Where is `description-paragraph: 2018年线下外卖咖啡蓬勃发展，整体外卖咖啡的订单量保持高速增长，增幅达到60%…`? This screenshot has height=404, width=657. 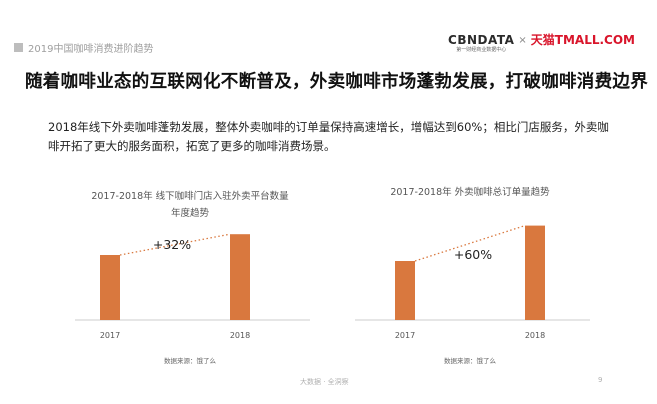 description-paragraph: 2018年线下外卖咖啡蓬勃发展，整体外卖咖啡的订单量保持高速增长，增幅达到60%… is located at coordinates (328, 136).